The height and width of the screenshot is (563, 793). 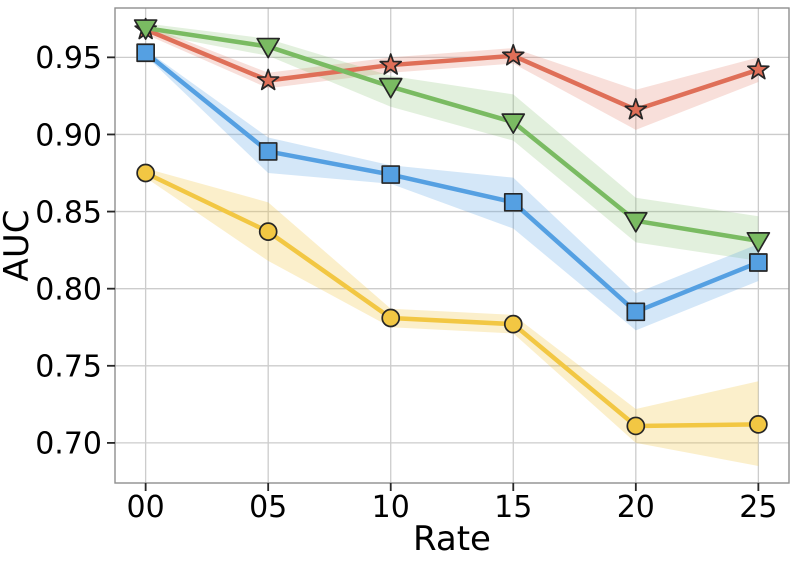 What do you see at coordinates (68, 444) in the screenshot?
I see `y-tick-label: 0.70` at bounding box center [68, 444].